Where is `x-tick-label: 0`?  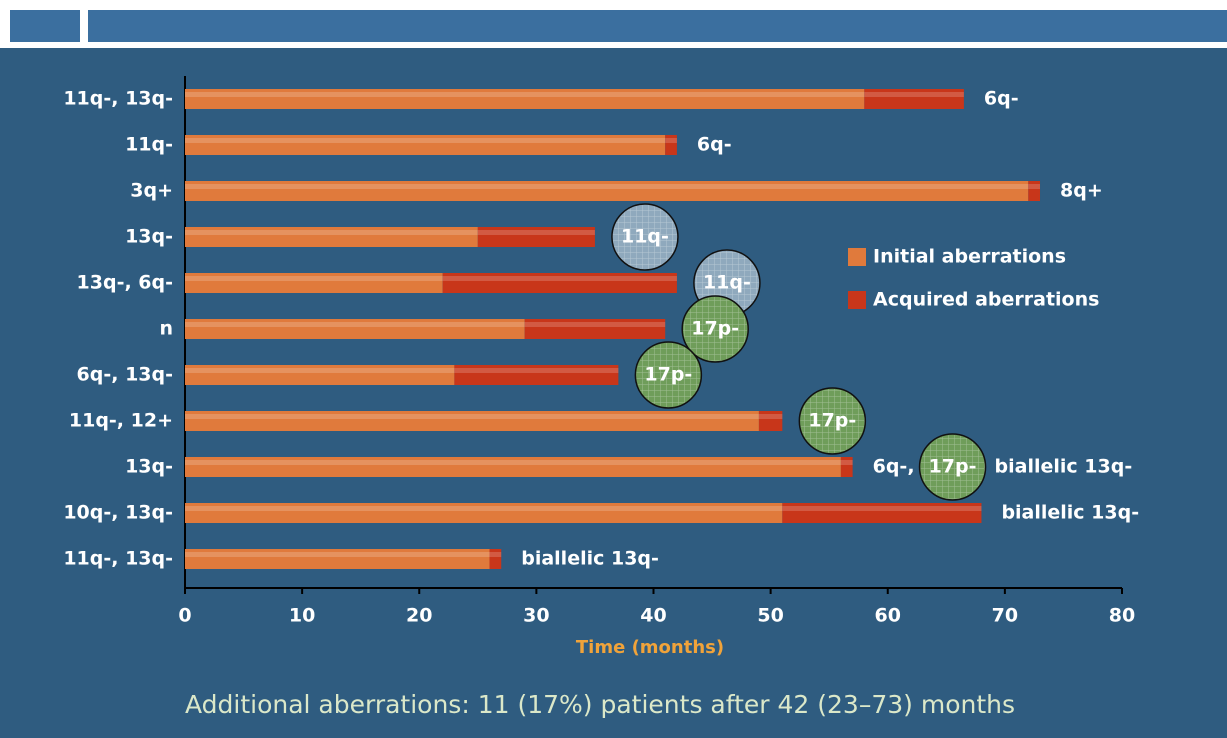
x-tick-label: 0 is located at coordinates (184, 616).